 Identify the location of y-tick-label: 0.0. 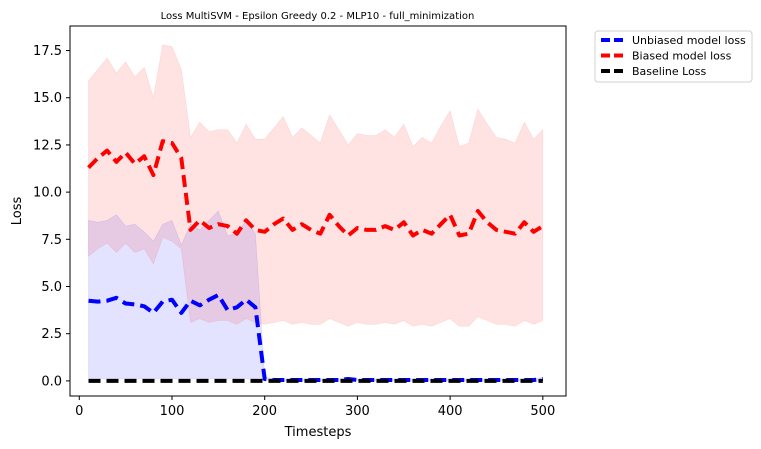
(51, 381).